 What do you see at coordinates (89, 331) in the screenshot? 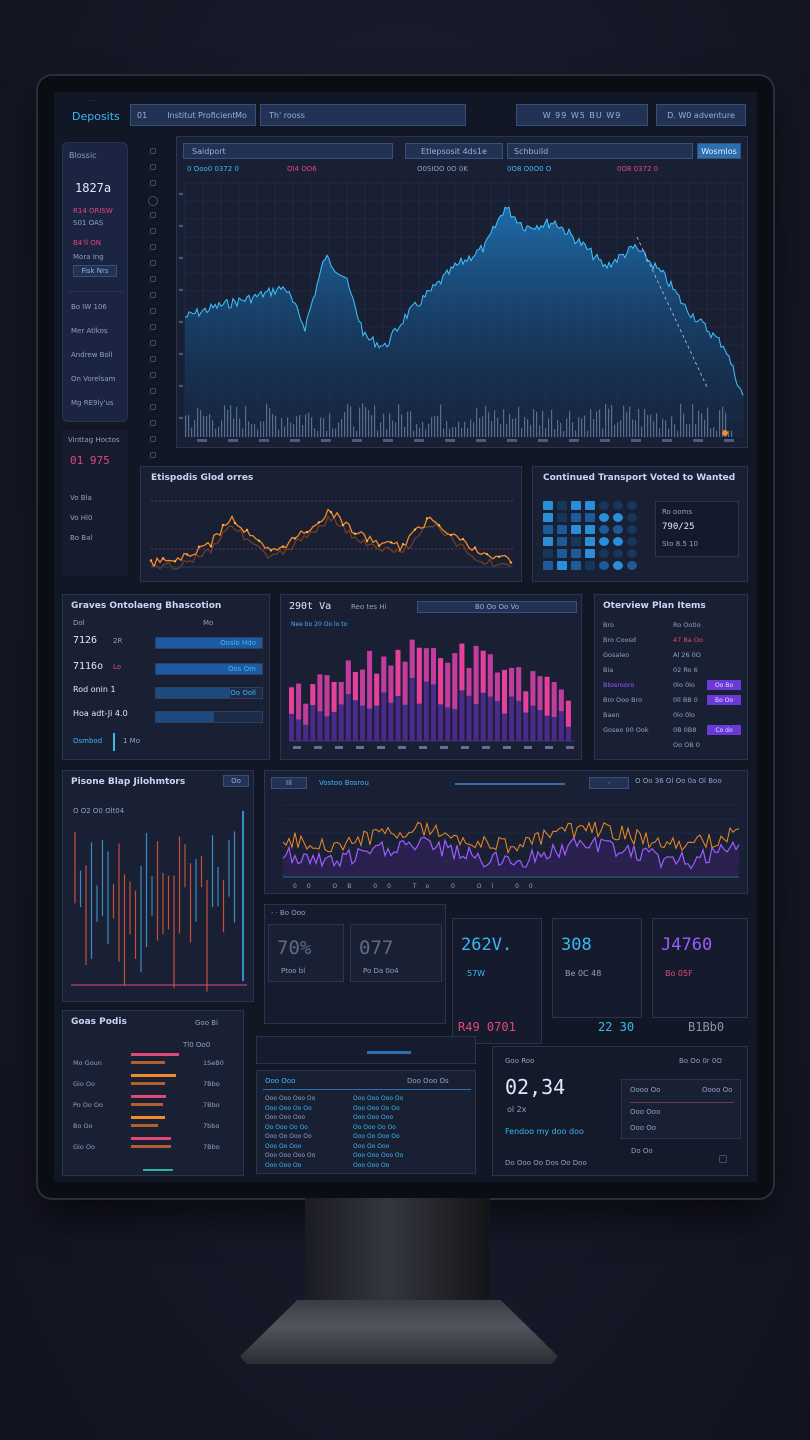
I see `sidebar-item-1: Mer Atlkos` at bounding box center [89, 331].